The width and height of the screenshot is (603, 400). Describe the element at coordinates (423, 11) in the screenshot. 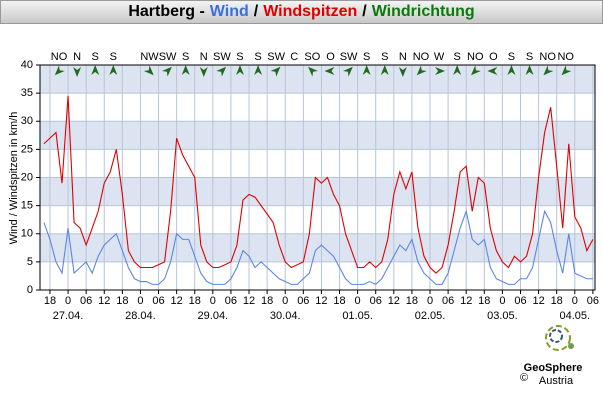

I see `title-part: Windrichtung` at that location.